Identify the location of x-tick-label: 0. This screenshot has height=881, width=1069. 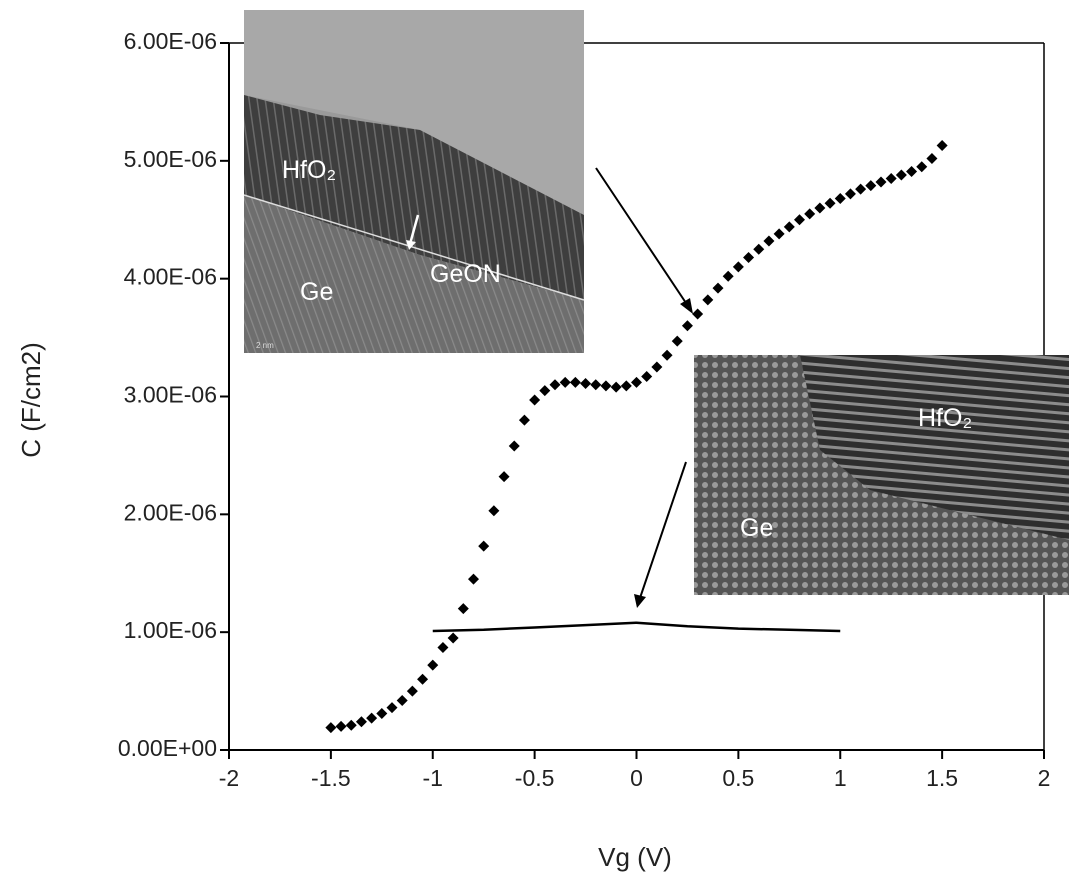
(636, 778).